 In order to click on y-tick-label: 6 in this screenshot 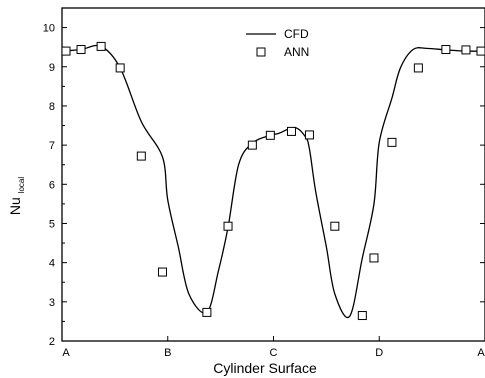, I will do `click(52, 185)`.